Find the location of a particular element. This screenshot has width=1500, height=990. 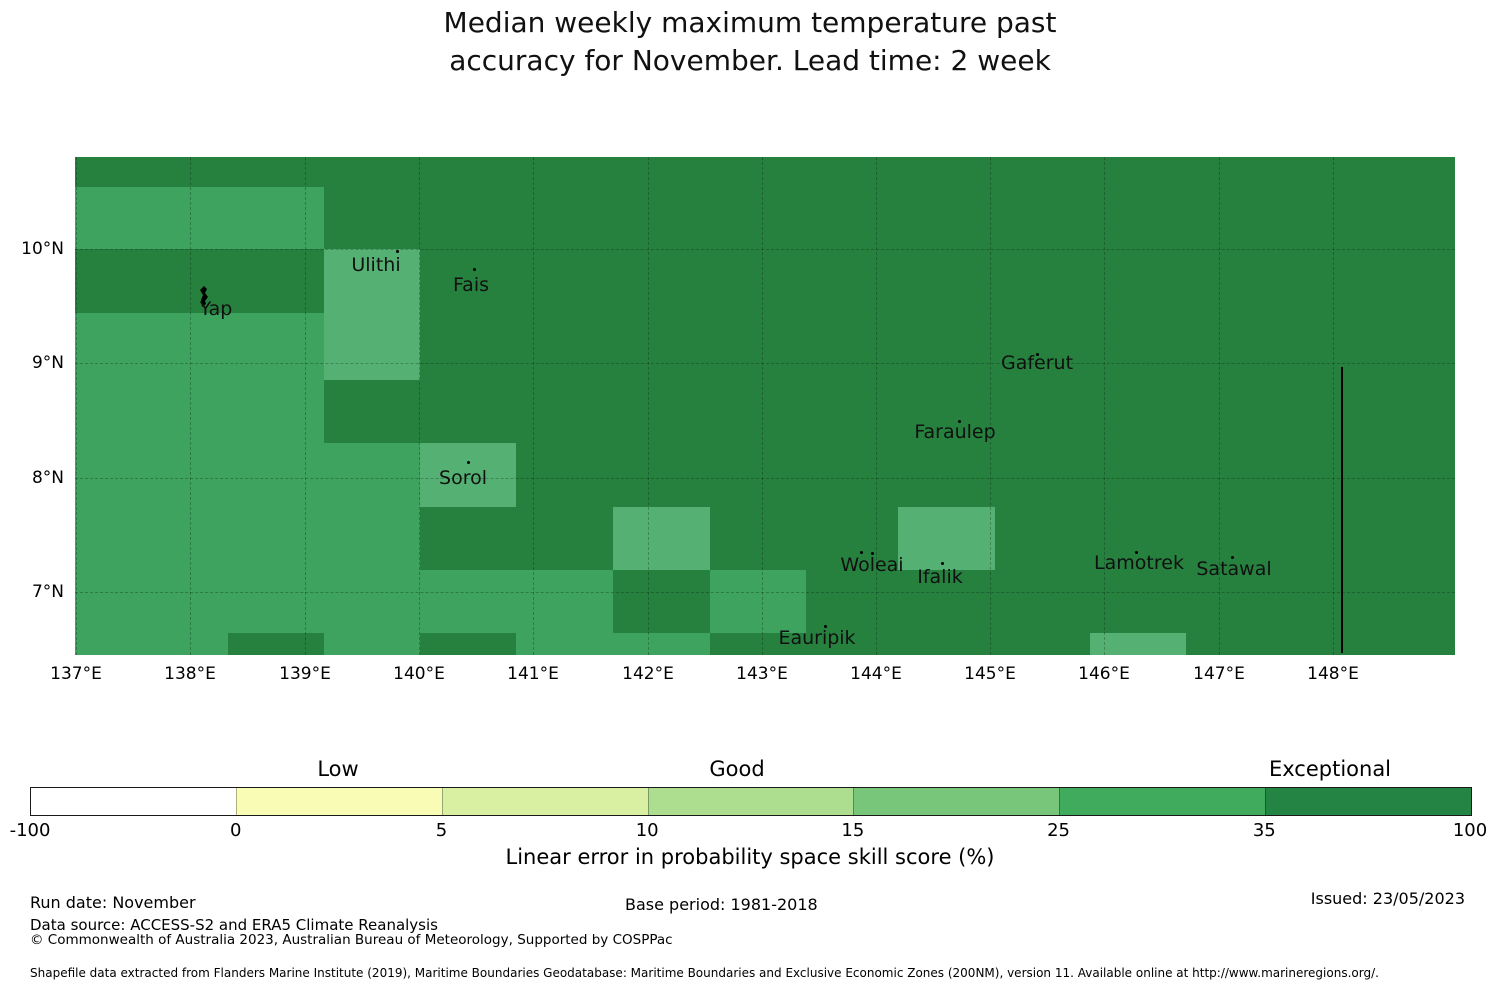

x-tick-label: 143°E is located at coordinates (762, 674).